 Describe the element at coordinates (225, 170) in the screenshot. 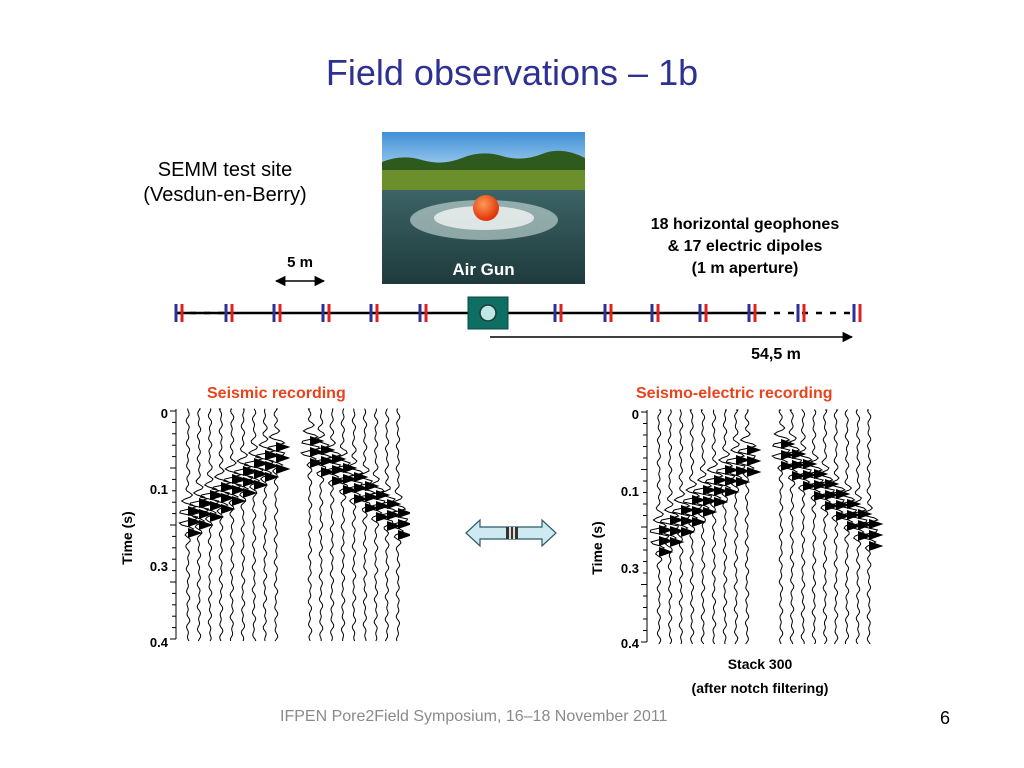

I see `site-name: SEMM test site` at that location.